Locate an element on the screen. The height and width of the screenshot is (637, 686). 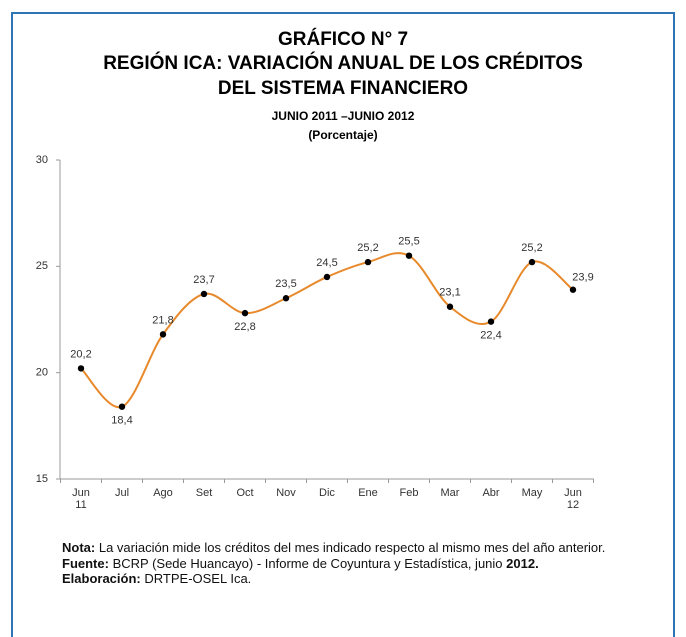
y-tick-label: 20 is located at coordinates (42, 373).